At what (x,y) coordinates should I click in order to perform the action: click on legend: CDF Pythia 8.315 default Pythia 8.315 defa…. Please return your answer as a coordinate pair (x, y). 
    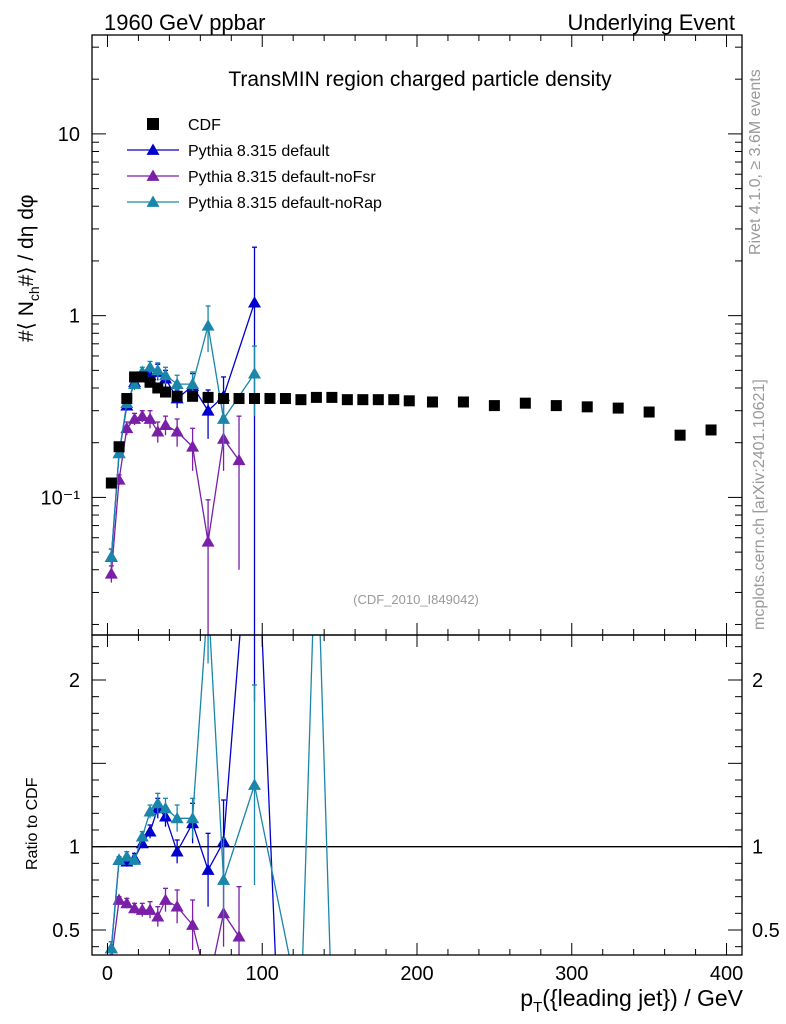
    Looking at the image, I should click on (254, 164).